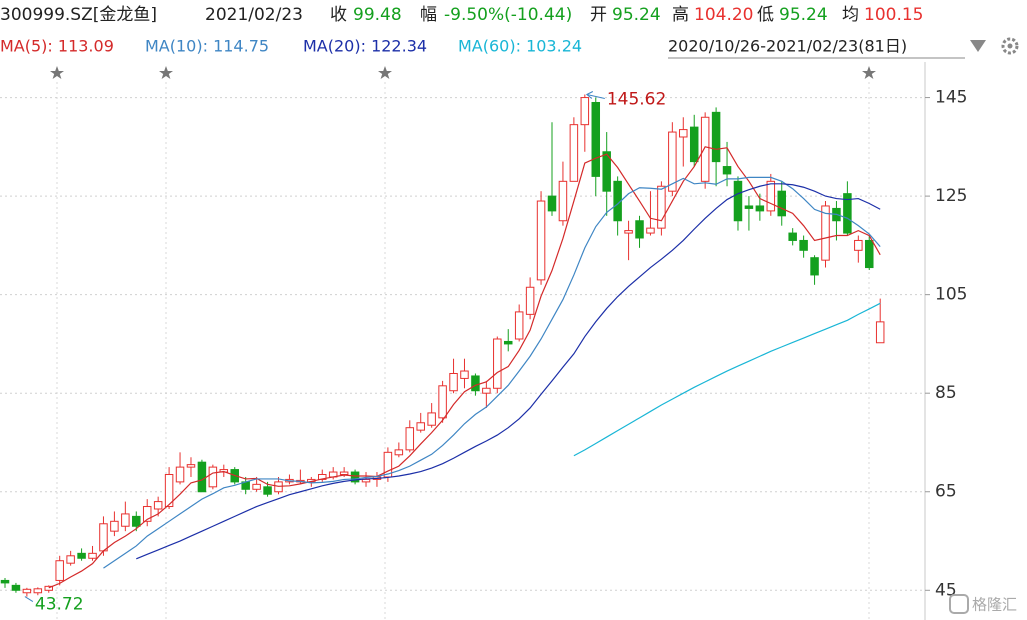 The height and width of the screenshot is (620, 1027). I want to click on high-value: 104.20, so click(723, 15).